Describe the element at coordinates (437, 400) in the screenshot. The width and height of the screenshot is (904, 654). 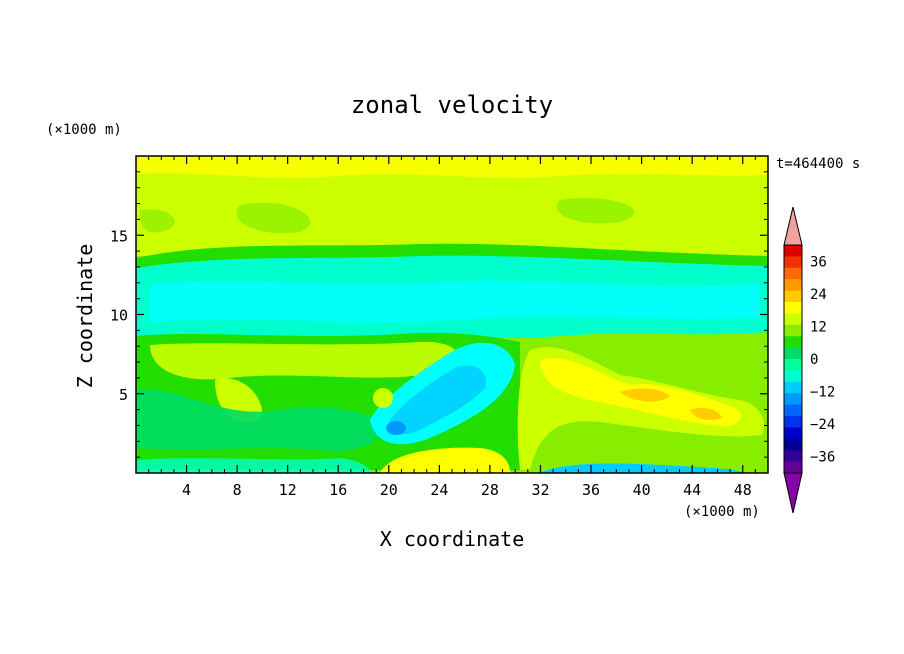
I see `field-negative-plume-core` at that location.